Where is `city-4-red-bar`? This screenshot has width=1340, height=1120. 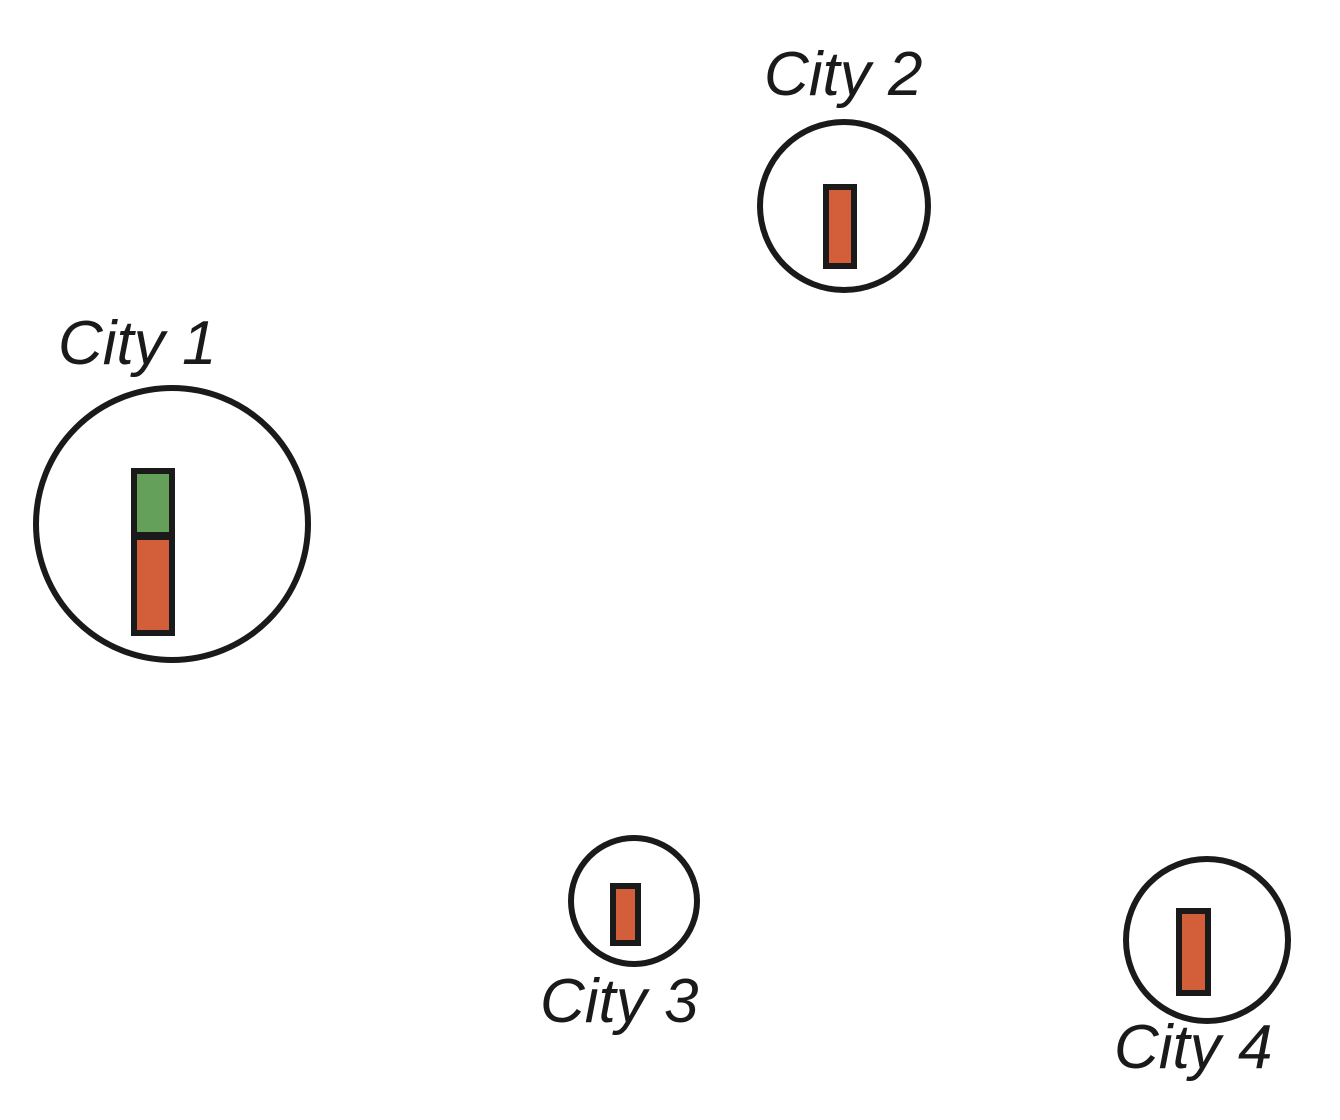
city-4-red-bar is located at coordinates (1193, 952).